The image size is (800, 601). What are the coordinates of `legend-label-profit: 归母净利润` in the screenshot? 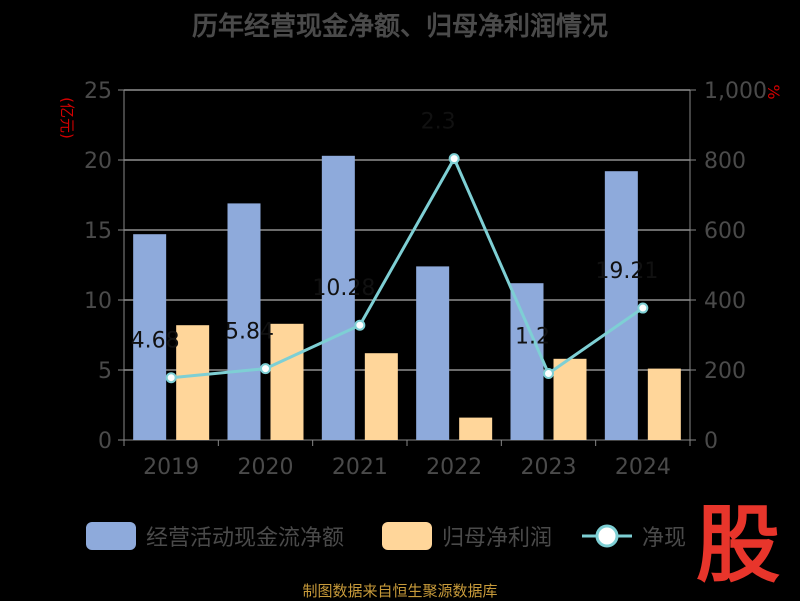 It's located at (497, 538).